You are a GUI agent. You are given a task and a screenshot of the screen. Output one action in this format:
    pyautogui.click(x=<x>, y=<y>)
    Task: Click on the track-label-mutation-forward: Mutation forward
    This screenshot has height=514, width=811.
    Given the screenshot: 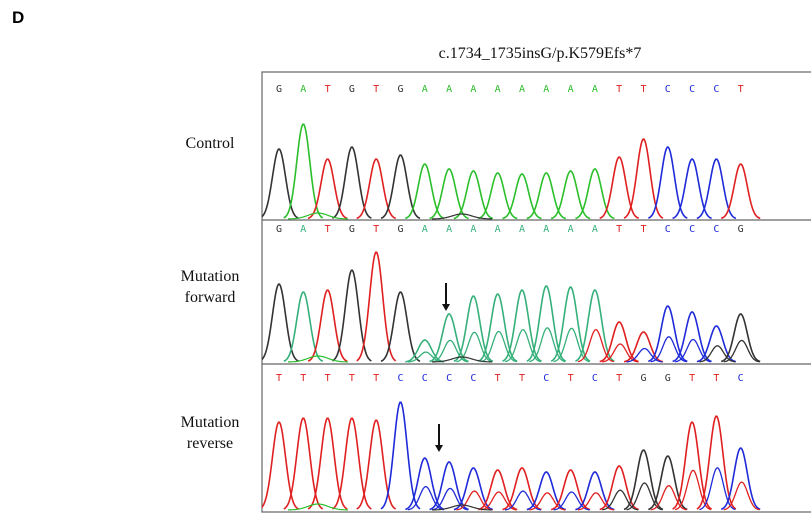 What is the action you would take?
    pyautogui.click(x=210, y=287)
    